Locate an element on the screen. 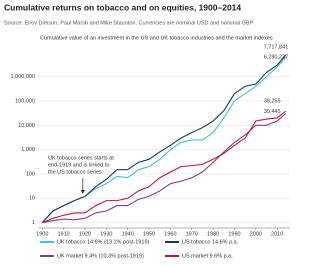 Image resolution: width=320 pixels, height=266 pixels. x-tick-label: 1970 is located at coordinates (192, 234).